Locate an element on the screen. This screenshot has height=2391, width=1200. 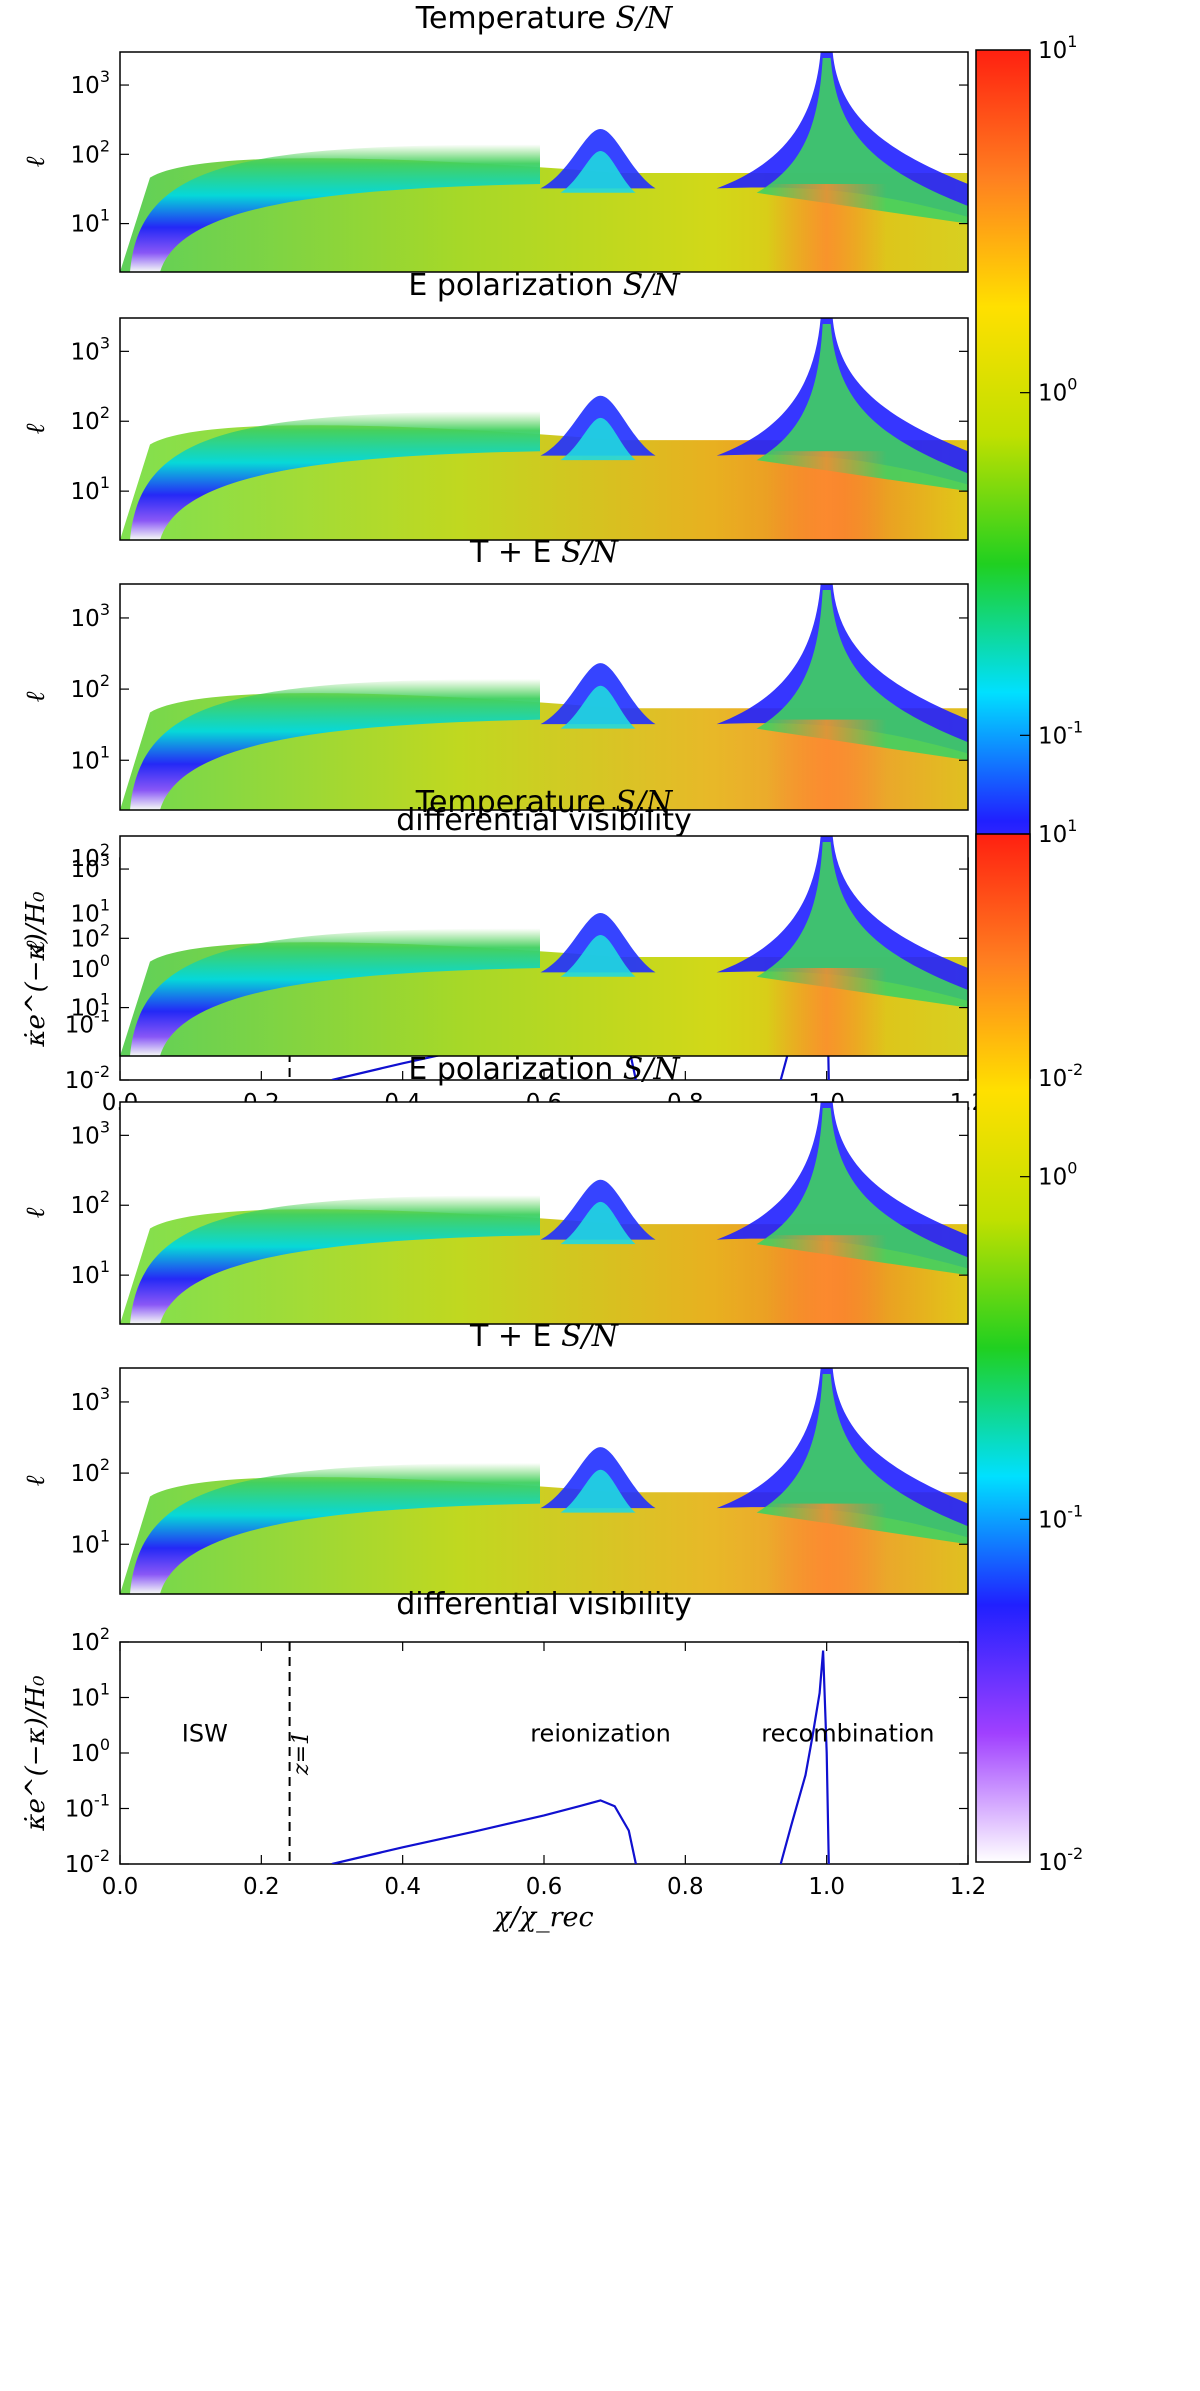
z1-annotation: z=1 is located at coordinates (301, 1753).